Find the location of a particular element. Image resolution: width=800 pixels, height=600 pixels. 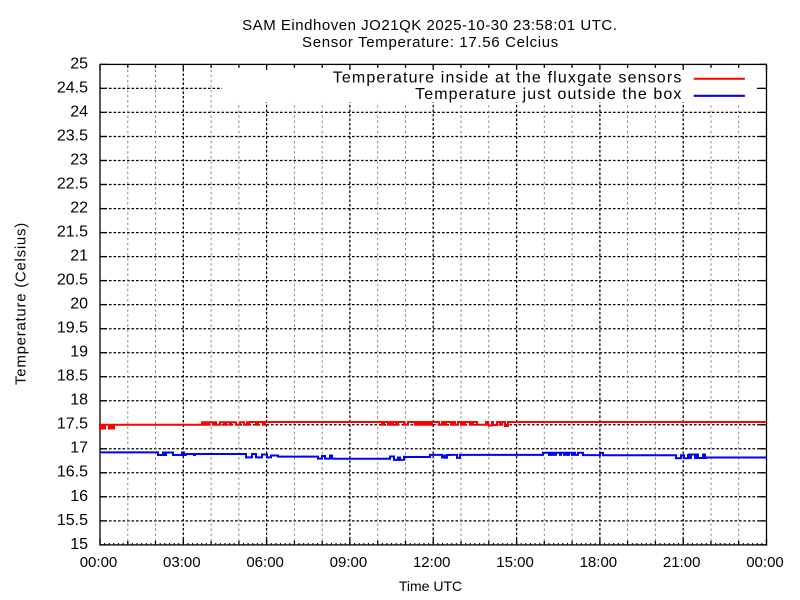

svg-text: 22 is located at coordinates (79, 207).